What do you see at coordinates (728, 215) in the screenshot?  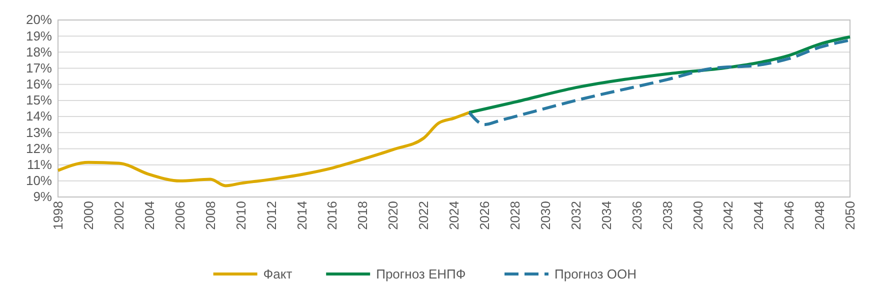 I see `x-tick-label: 2042` at bounding box center [728, 215].